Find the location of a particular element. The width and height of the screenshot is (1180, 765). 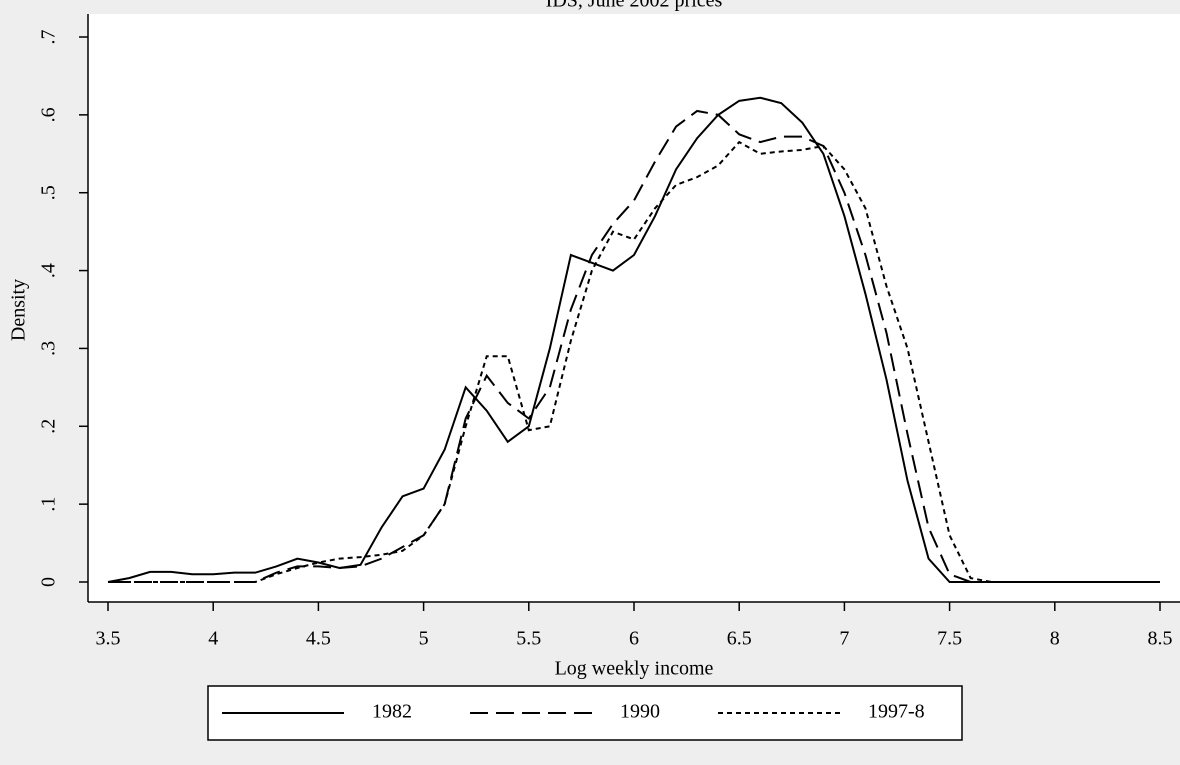

x-tick-label: 5 is located at coordinates (424, 639).